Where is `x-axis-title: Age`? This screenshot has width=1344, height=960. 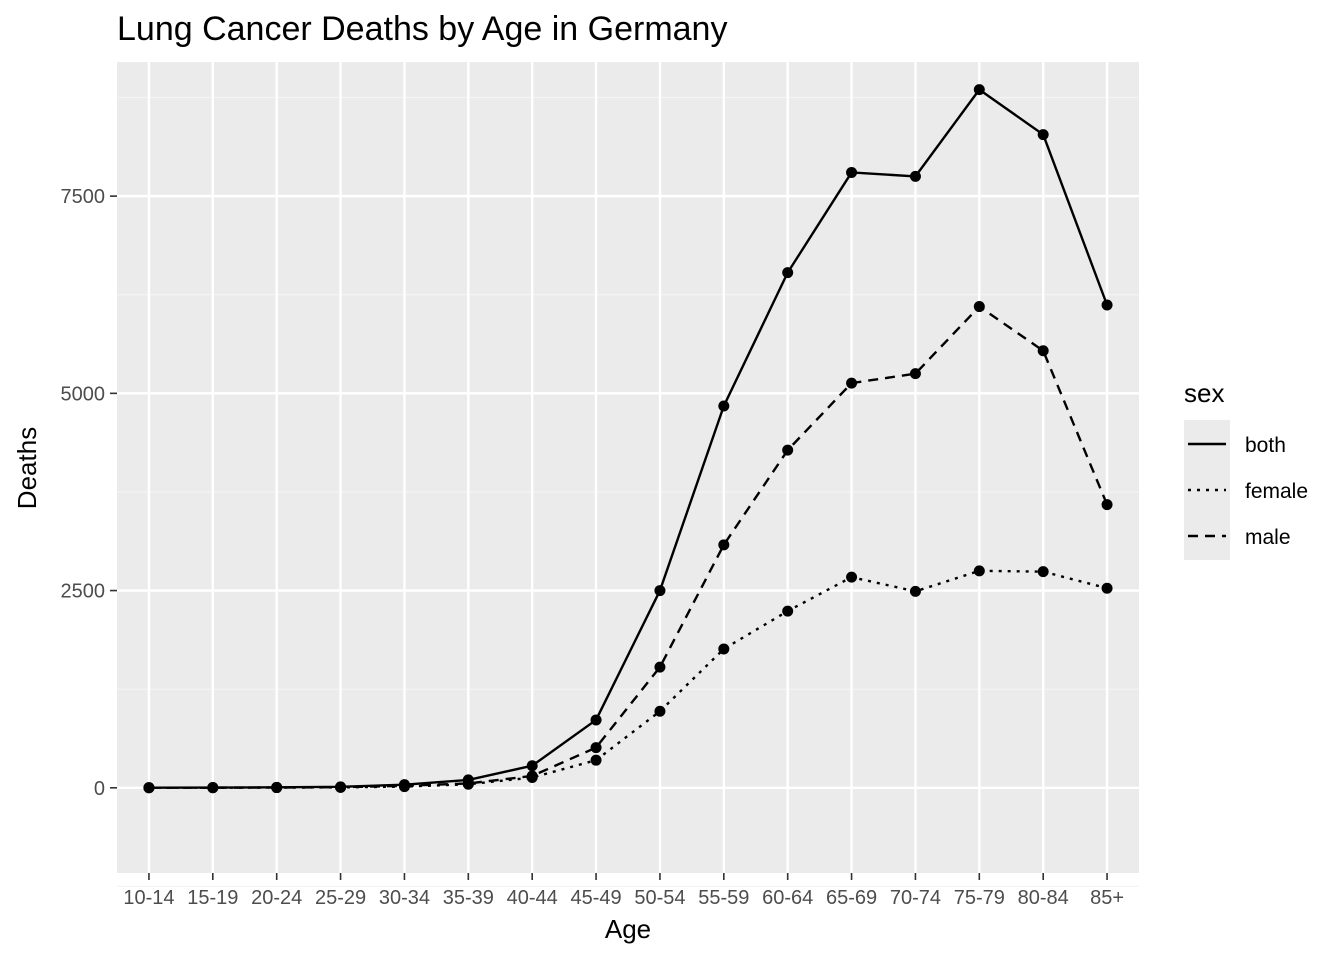
x-axis-title: Age is located at coordinates (628, 929).